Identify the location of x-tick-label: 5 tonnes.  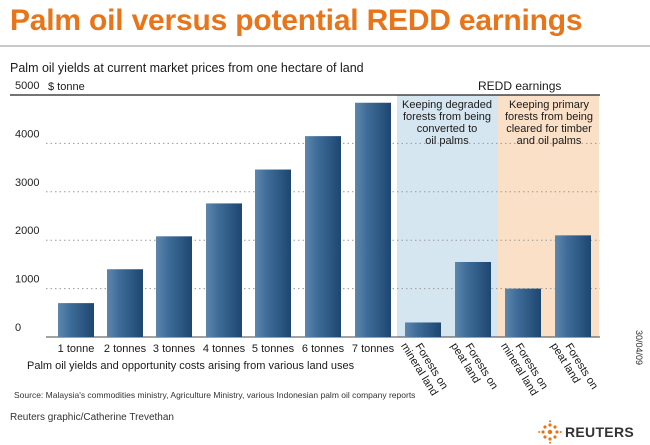
(273, 349).